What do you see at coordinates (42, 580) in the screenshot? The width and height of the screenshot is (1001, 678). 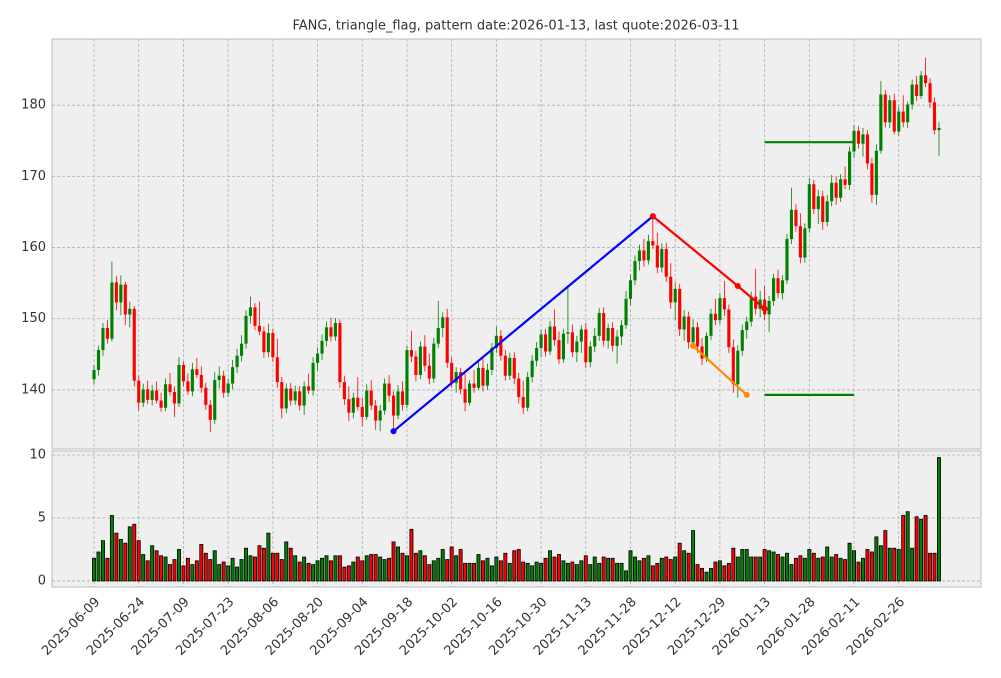 I see `y-tick-label: 0` at bounding box center [42, 580].